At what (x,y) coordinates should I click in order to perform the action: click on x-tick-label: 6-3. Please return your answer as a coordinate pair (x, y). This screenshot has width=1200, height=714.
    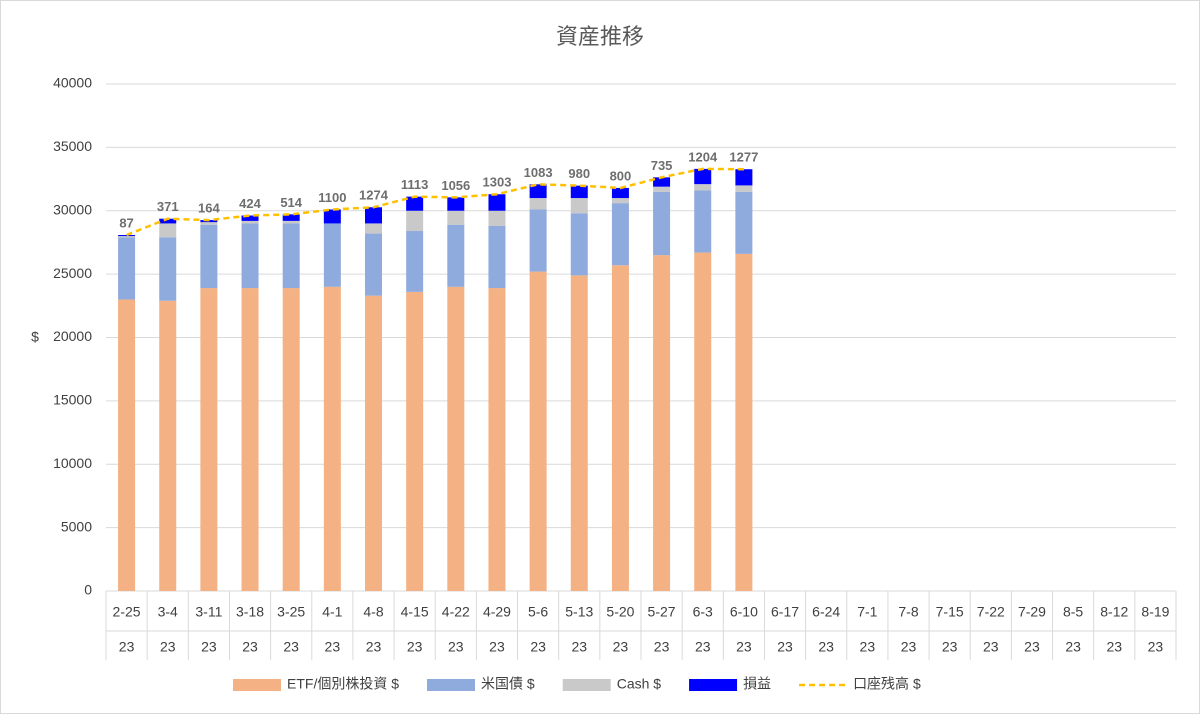
    Looking at the image, I should click on (703, 612).